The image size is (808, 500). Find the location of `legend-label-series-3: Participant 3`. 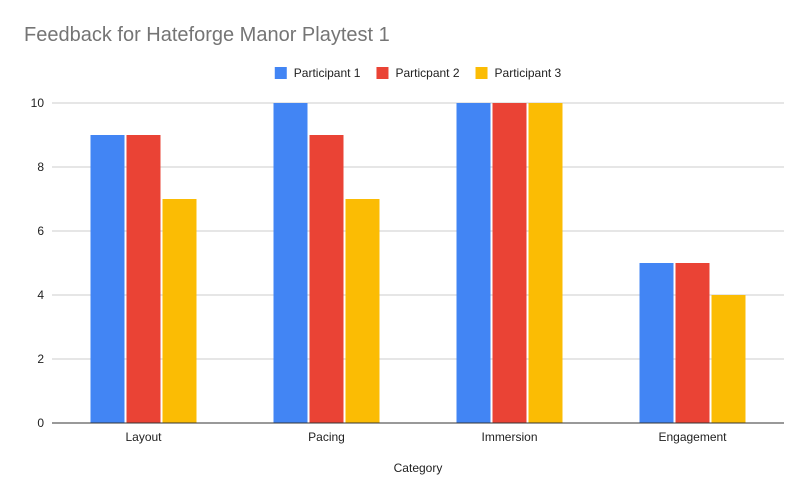

legend-label-series-3: Participant 3 is located at coordinates (528, 73).